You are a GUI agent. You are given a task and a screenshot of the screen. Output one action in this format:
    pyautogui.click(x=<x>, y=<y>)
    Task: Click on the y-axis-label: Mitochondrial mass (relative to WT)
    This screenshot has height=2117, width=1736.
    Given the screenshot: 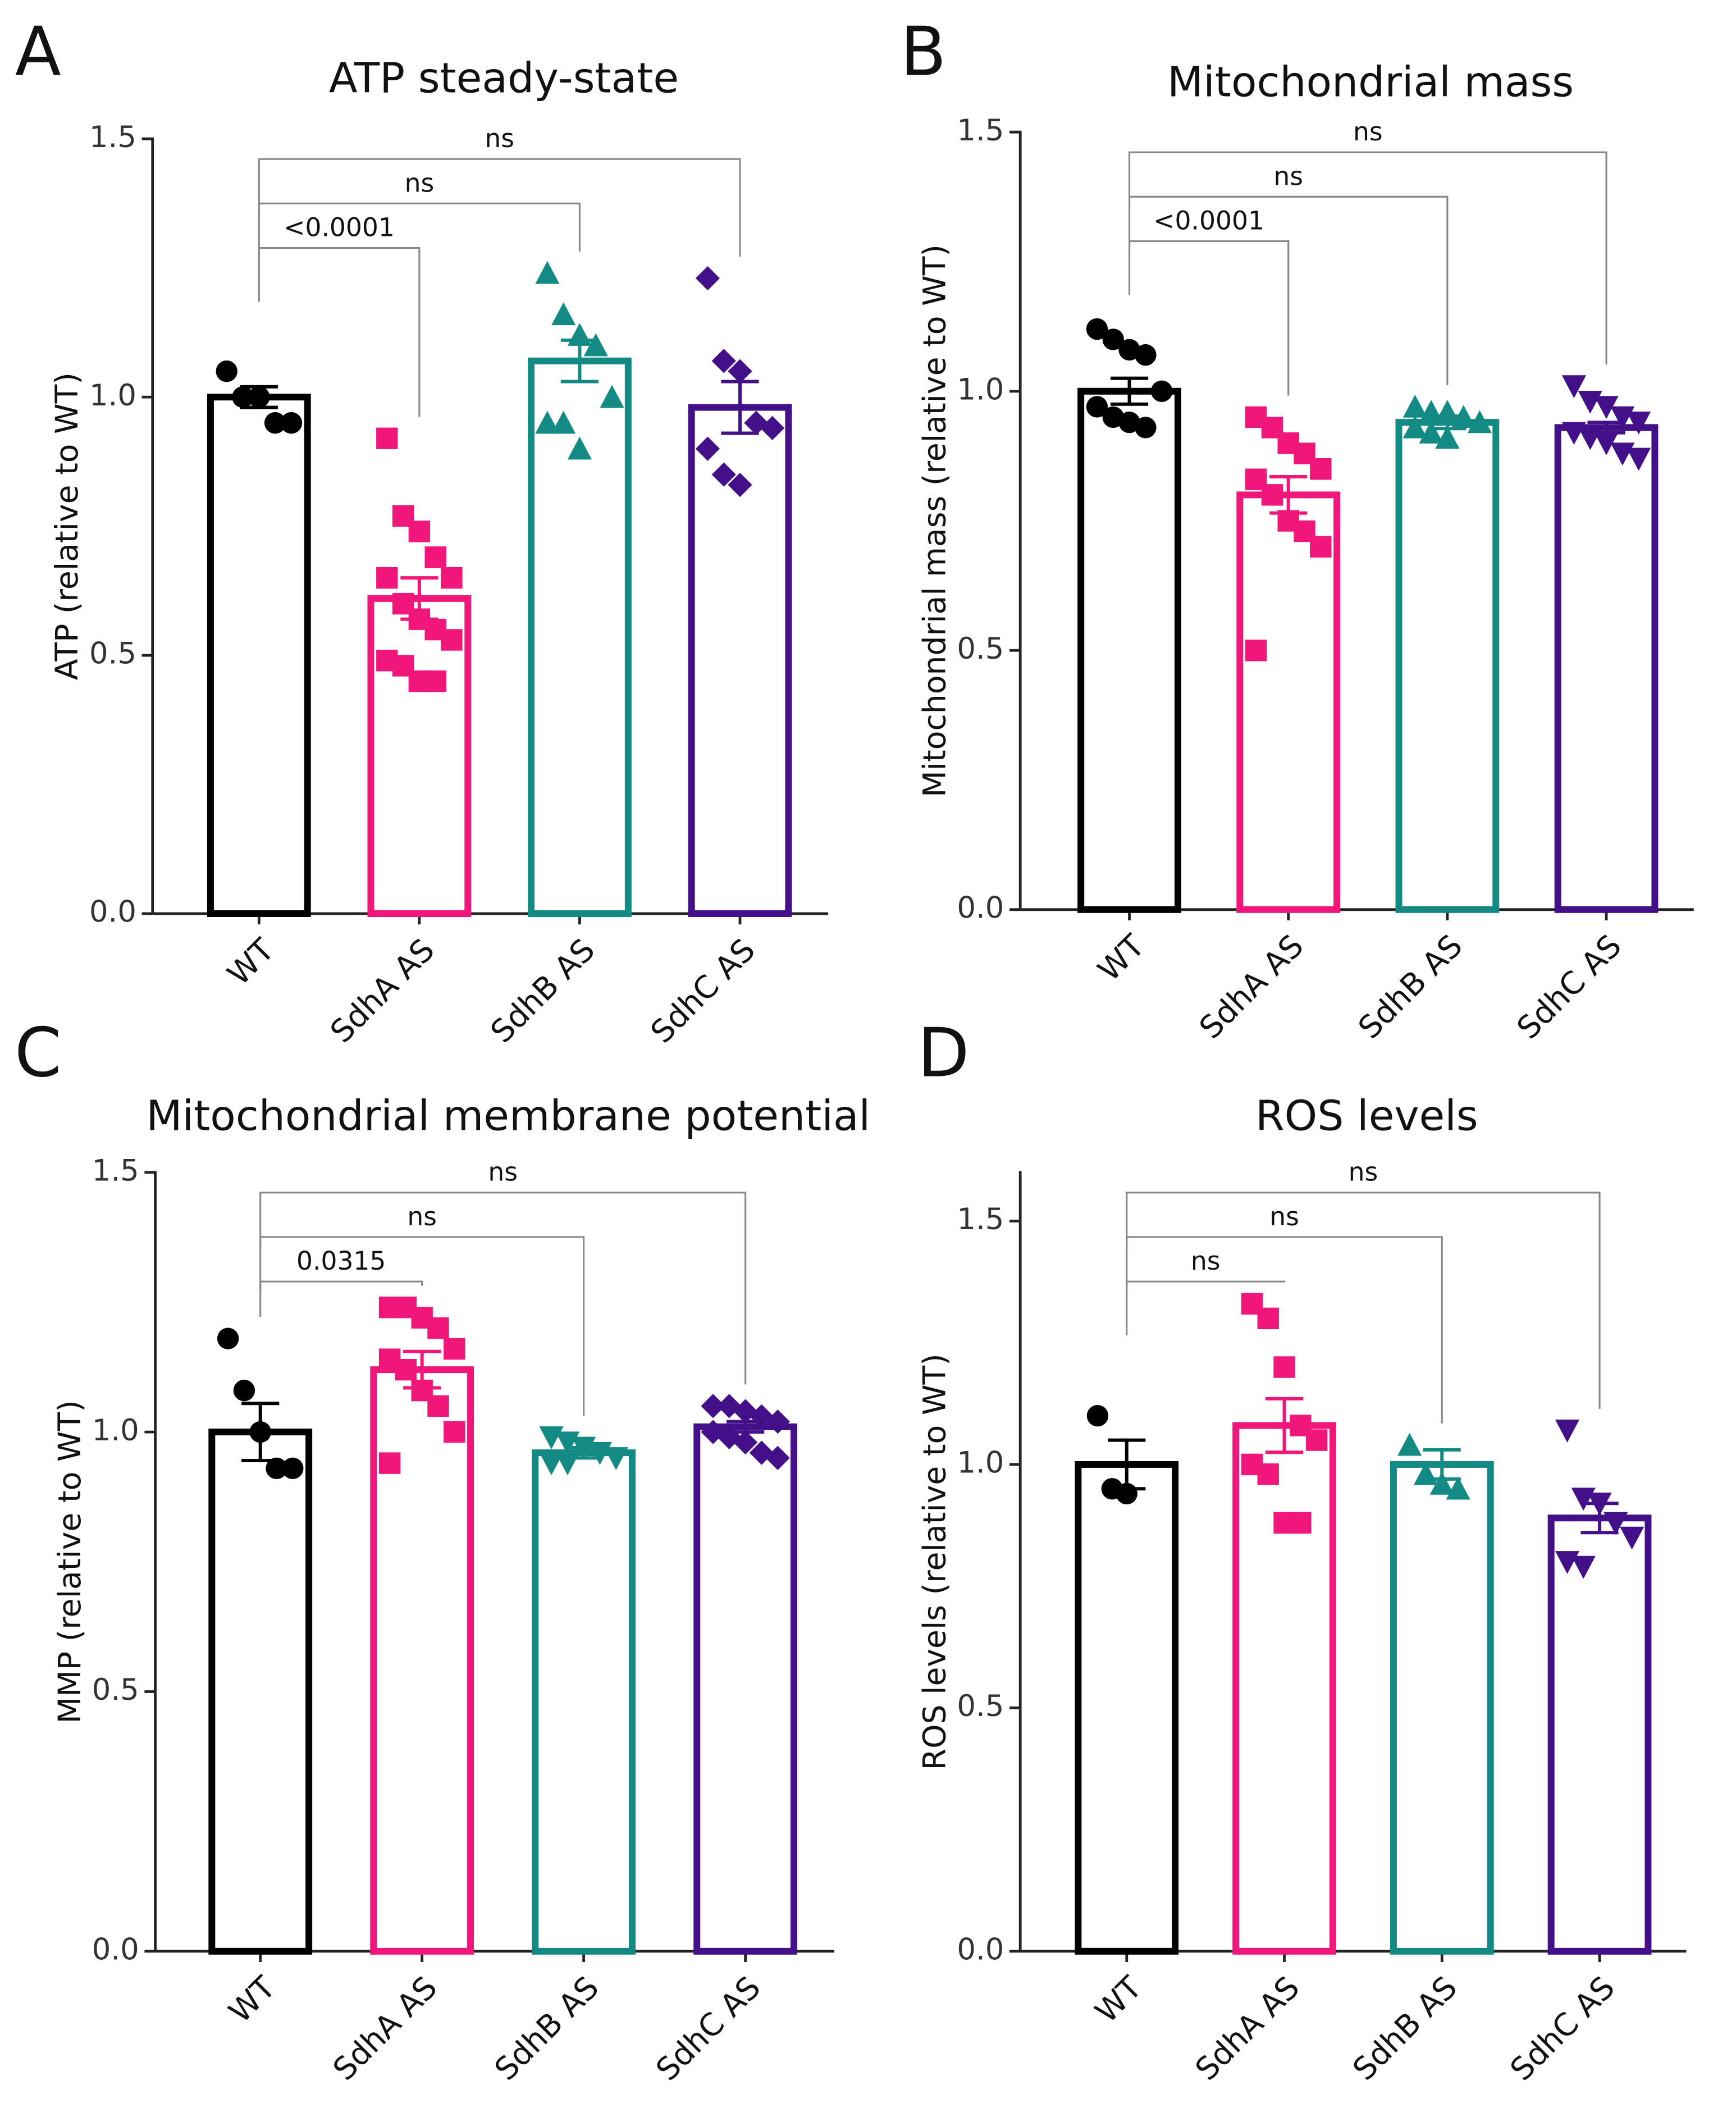 What is the action you would take?
    pyautogui.click(x=935, y=520)
    